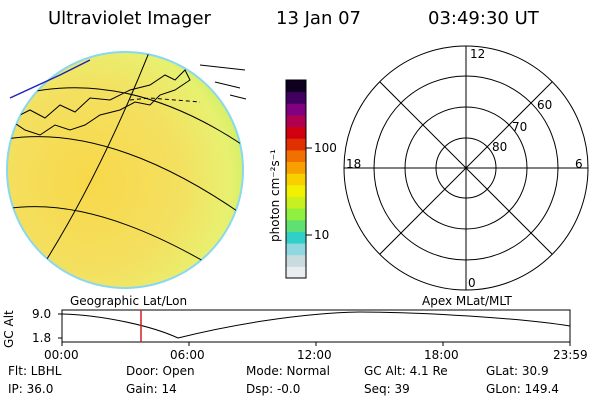 This screenshot has width=600, height=400. I want to click on colorbar, so click(296, 179).